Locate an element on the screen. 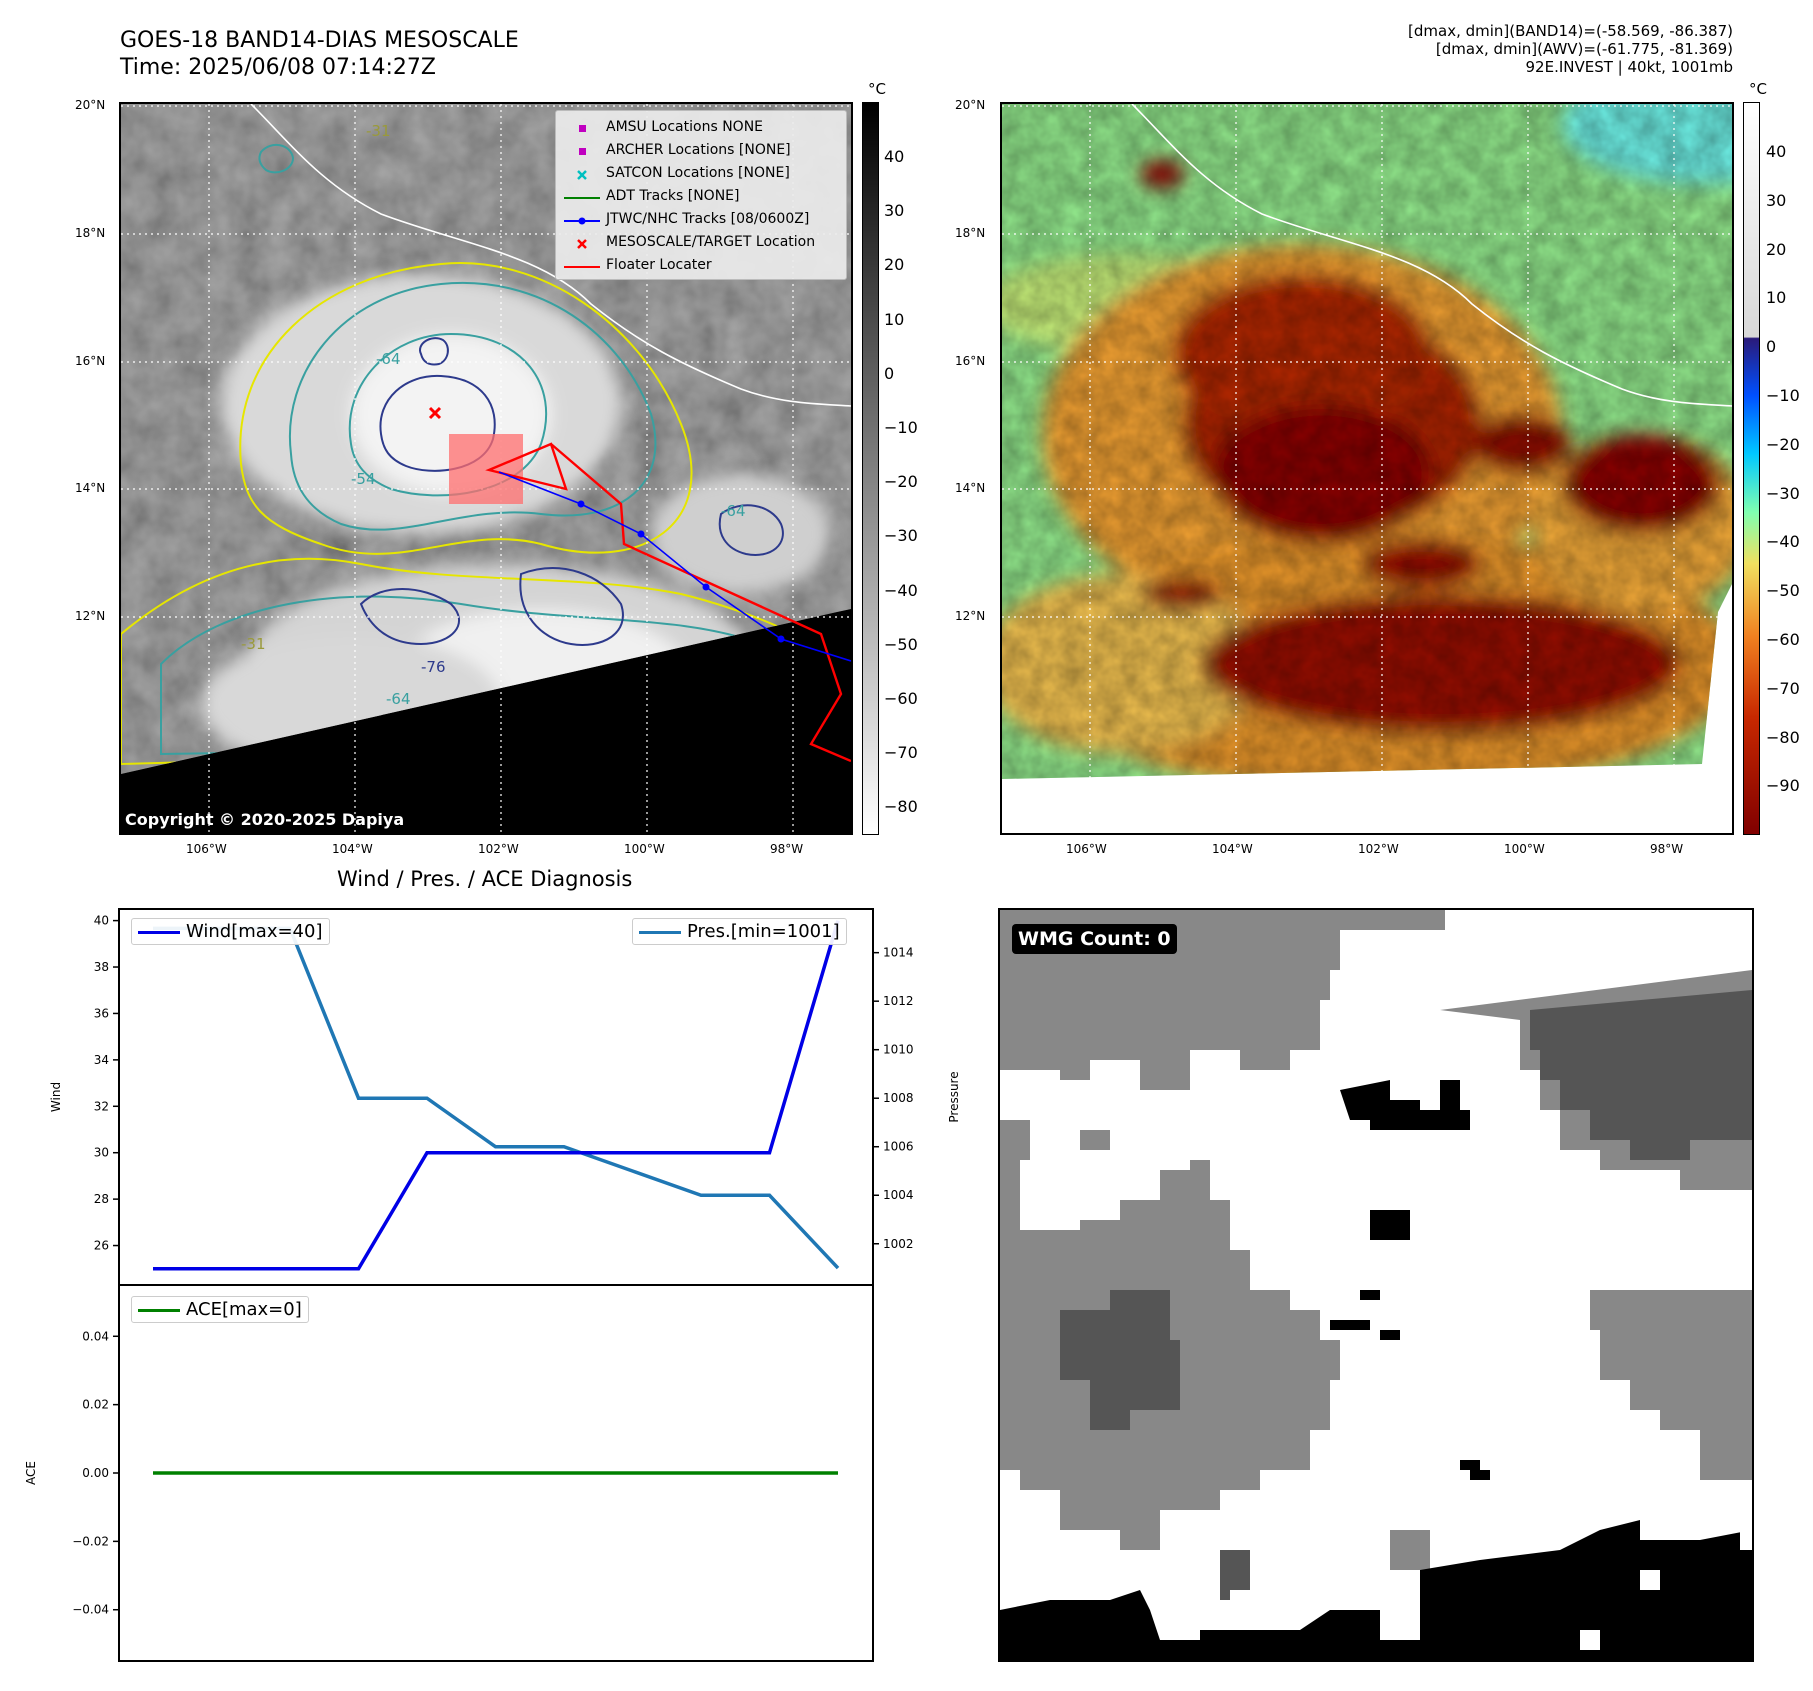 The width and height of the screenshot is (1813, 1691). legend-label: Floater Locater is located at coordinates (659, 265).